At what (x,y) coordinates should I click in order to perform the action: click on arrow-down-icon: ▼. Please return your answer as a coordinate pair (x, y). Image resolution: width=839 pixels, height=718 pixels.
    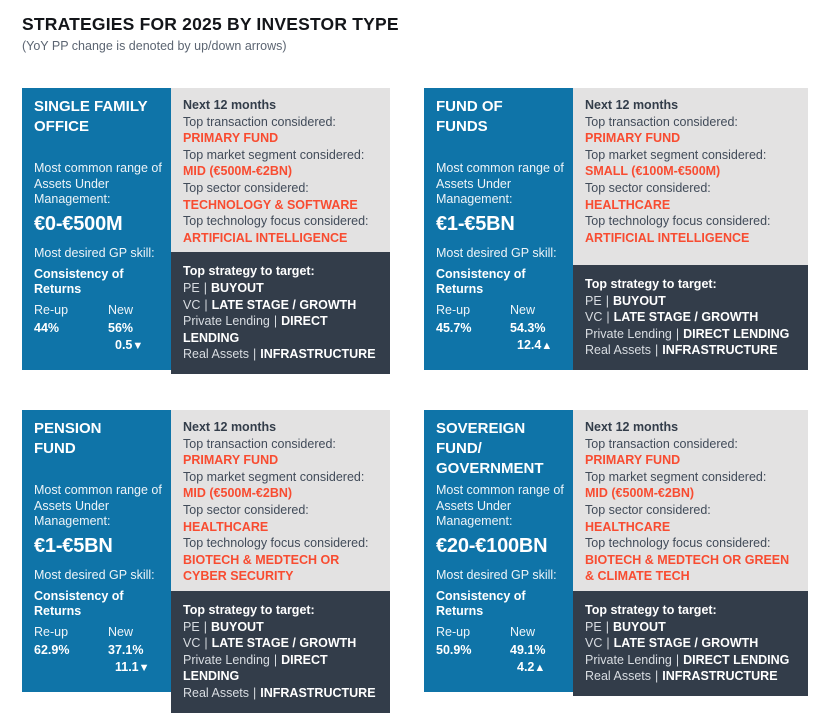
    Looking at the image, I should click on (138, 346).